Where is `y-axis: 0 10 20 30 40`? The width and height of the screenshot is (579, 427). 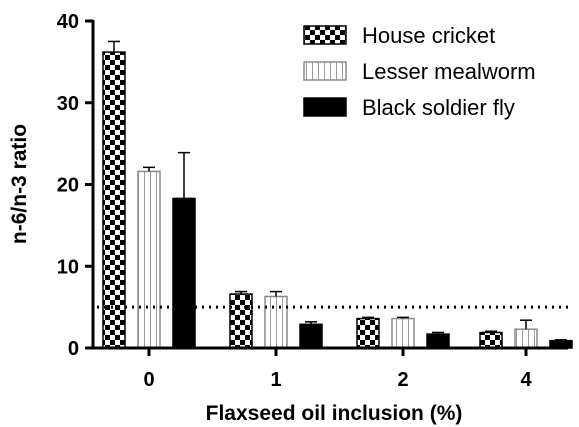
y-axis: 0 10 20 30 40 is located at coordinates (76, 185).